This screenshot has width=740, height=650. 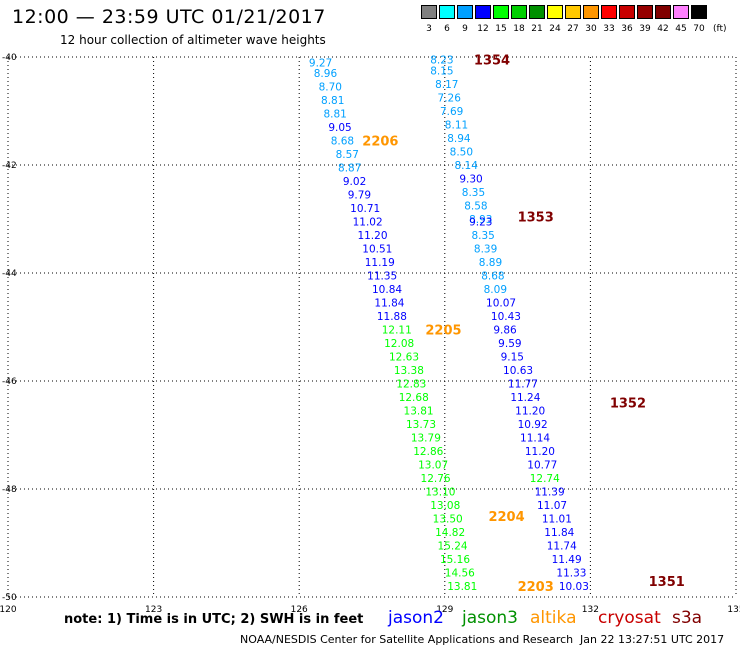 I want to click on swh-value: 11.24, so click(x=525, y=398).